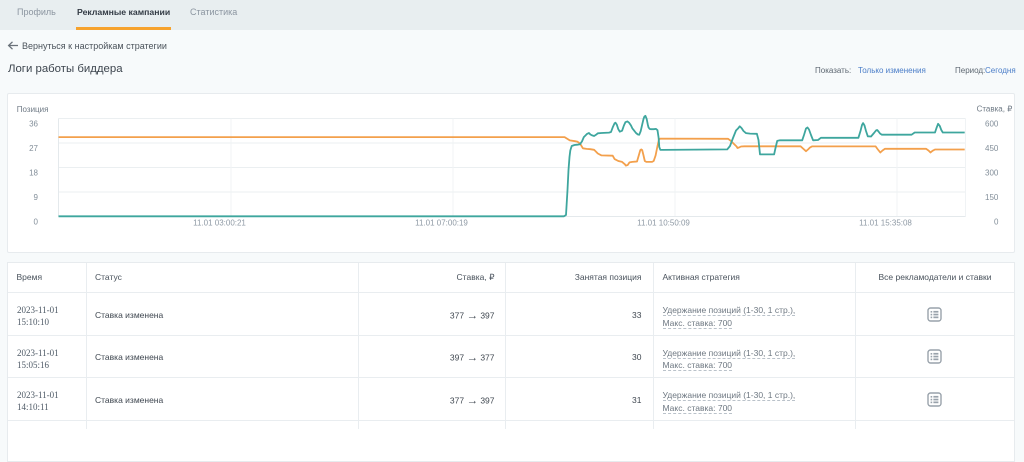  What do you see at coordinates (885, 223) in the screenshot?
I see `svg-text: 11.01 15:35:08` at bounding box center [885, 223].